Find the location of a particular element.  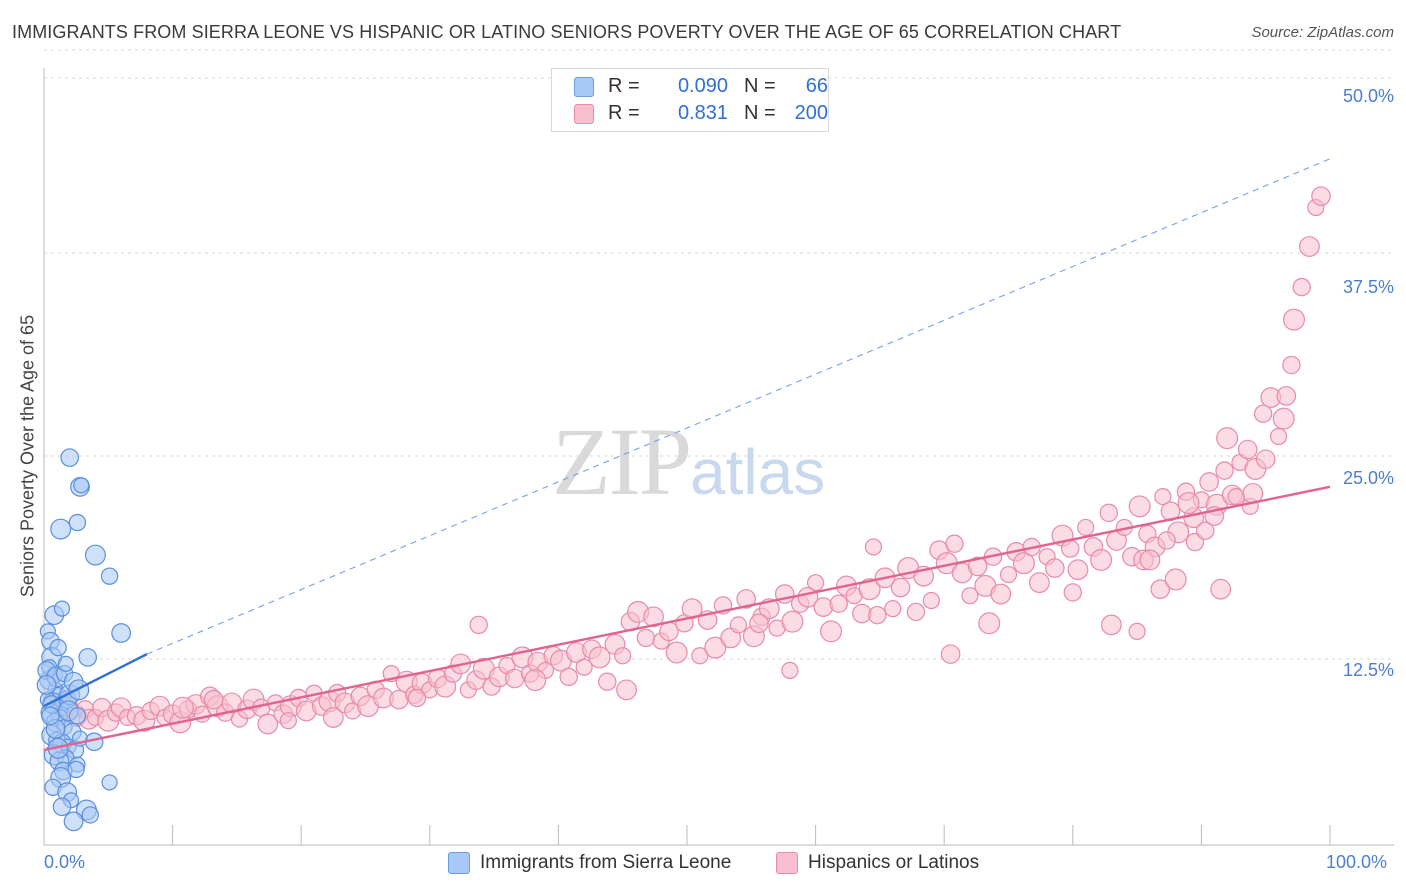

watermark-zip: ZIP is located at coordinates (622, 461).